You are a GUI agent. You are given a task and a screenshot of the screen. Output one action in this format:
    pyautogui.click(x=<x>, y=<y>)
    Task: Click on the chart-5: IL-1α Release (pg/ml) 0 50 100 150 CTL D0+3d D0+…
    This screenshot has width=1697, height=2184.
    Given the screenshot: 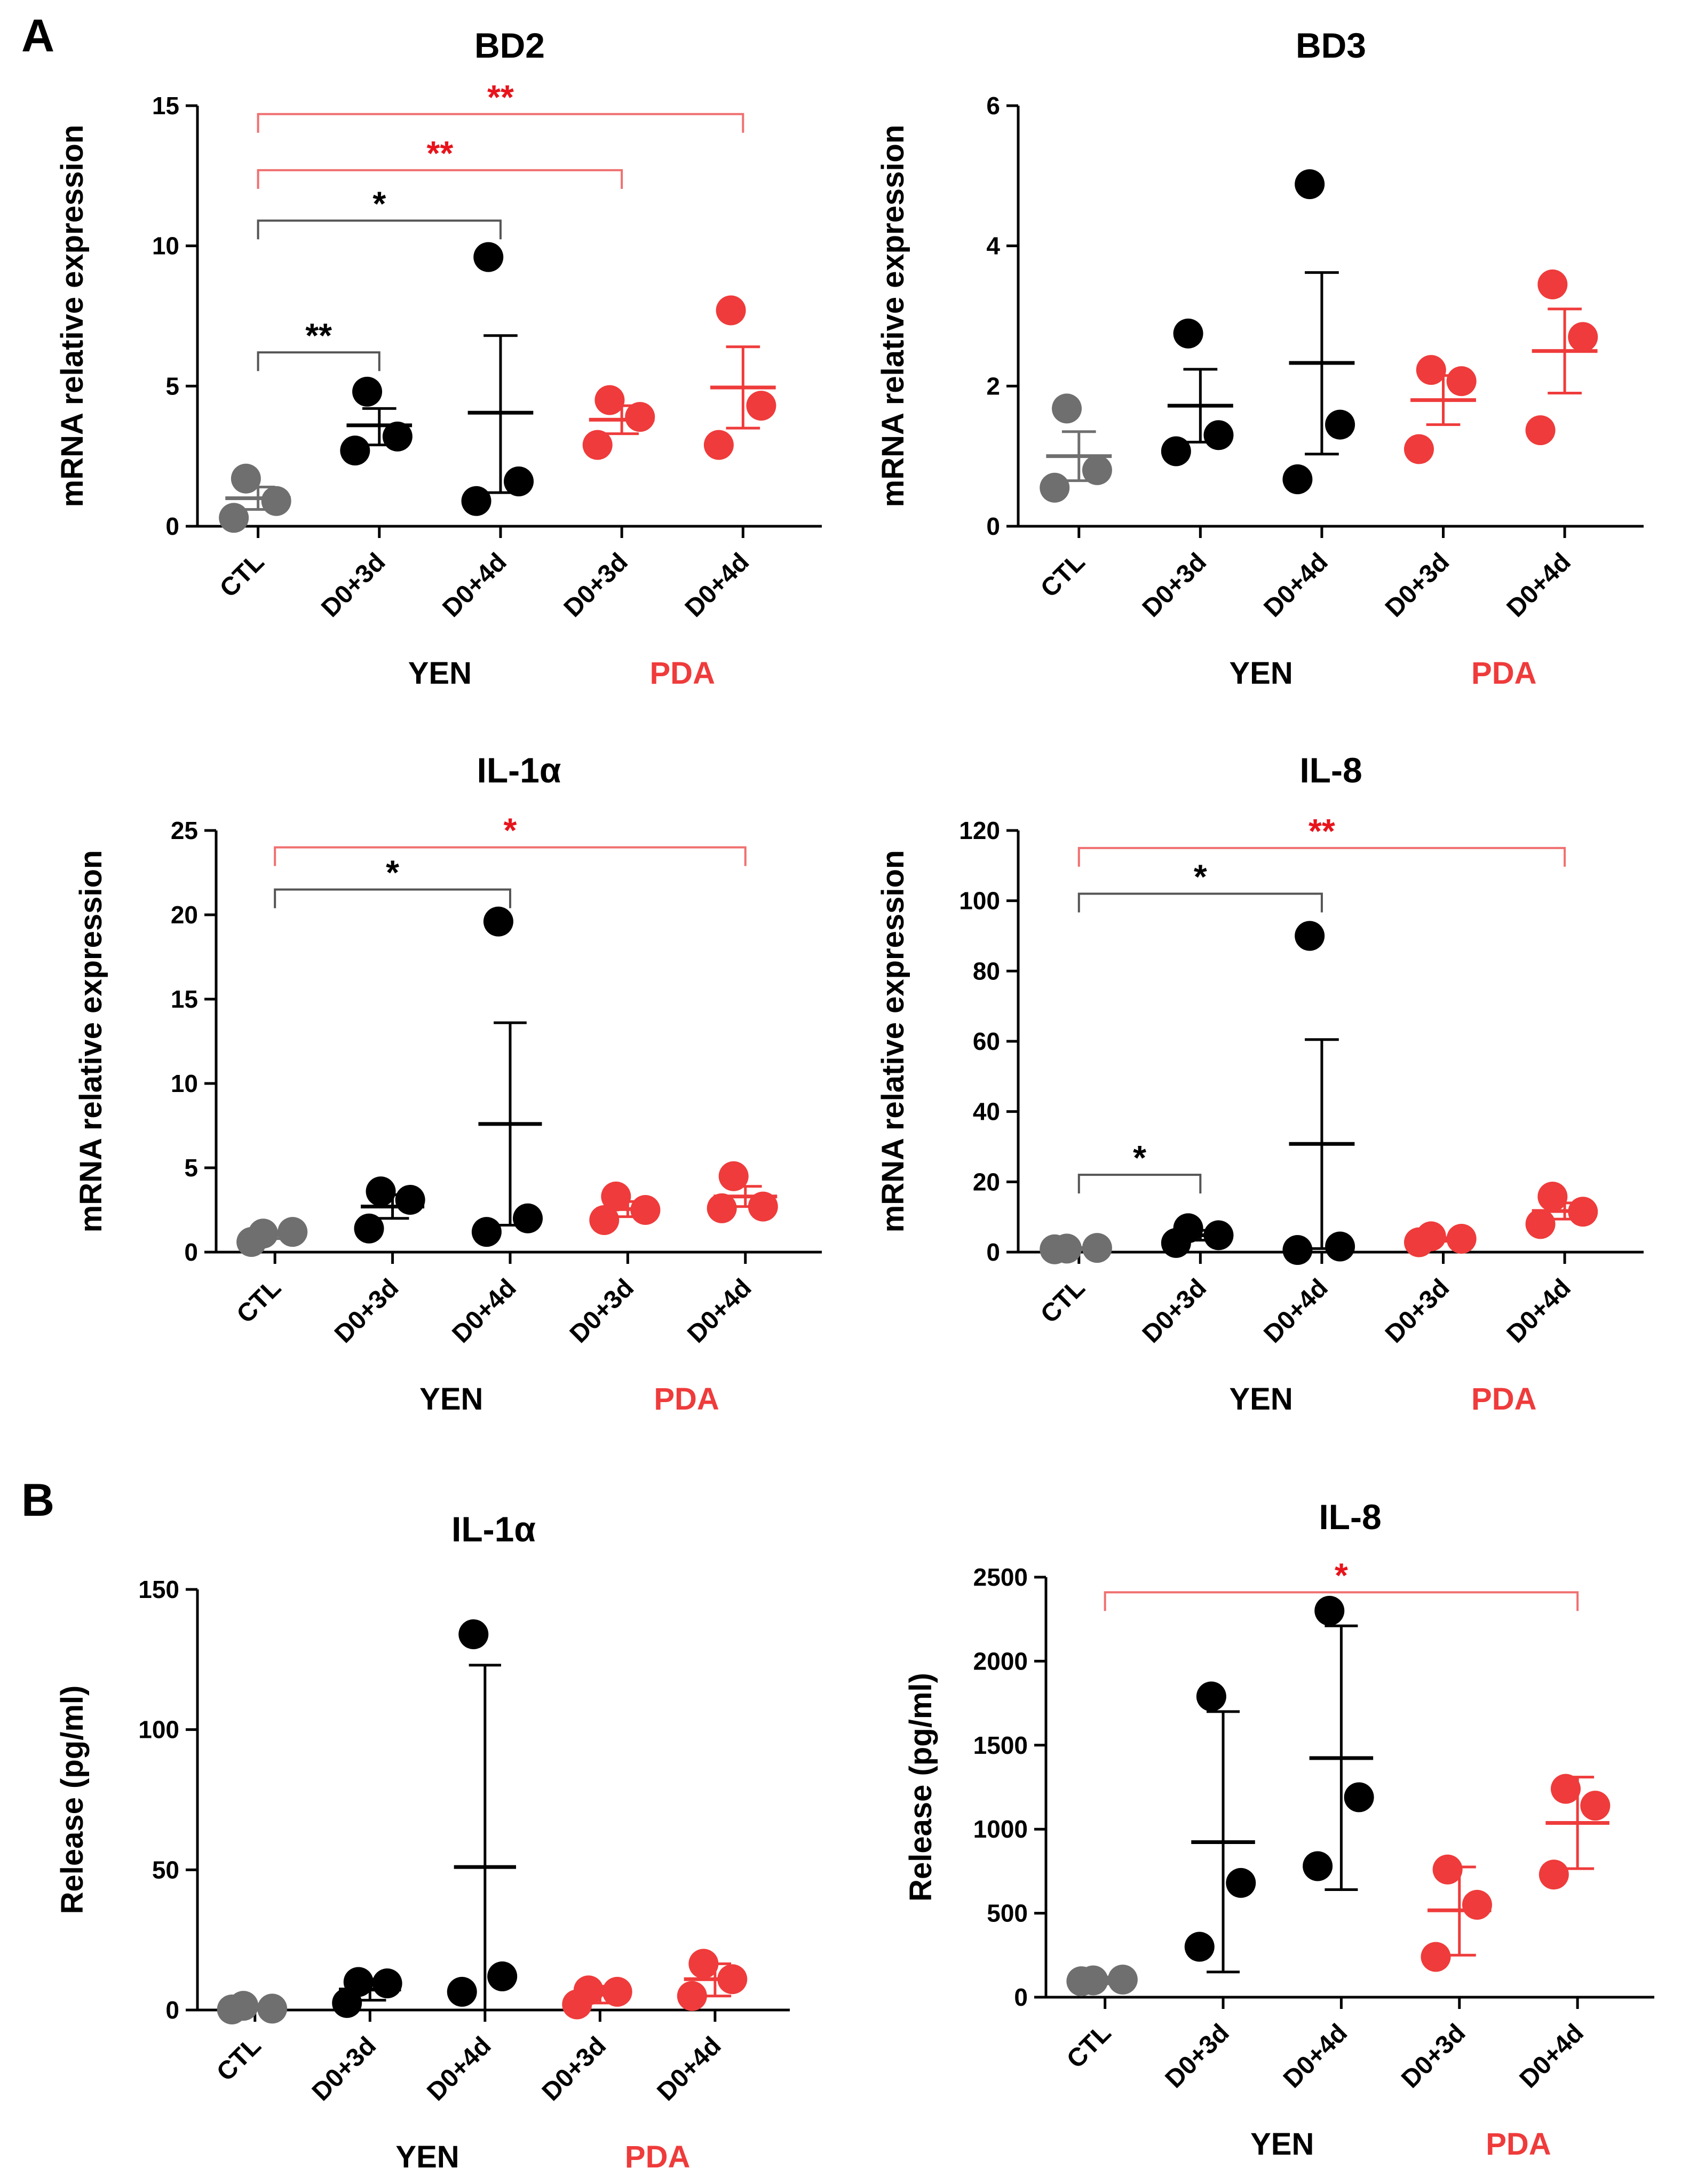 What is the action you would take?
    pyautogui.click(x=423, y=1841)
    